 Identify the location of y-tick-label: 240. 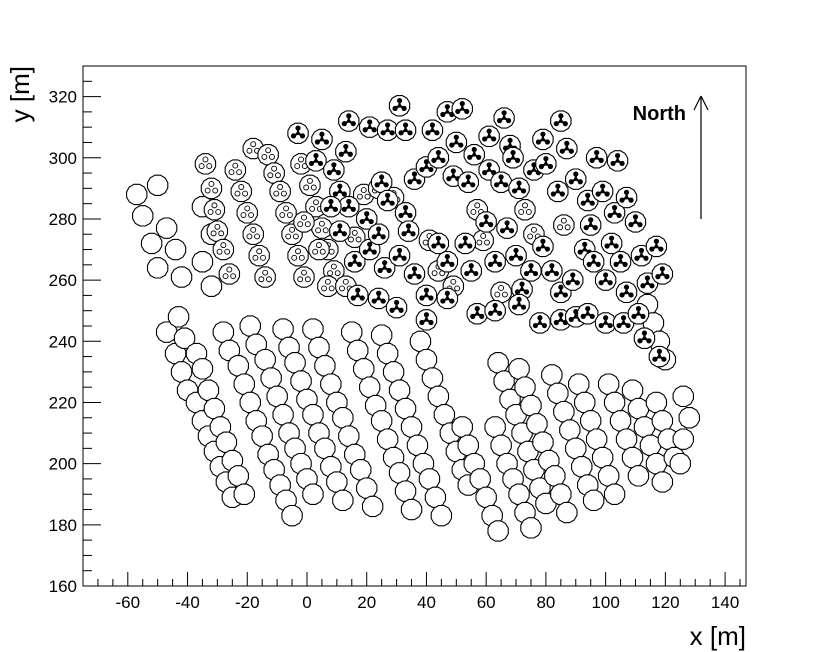
(63, 341).